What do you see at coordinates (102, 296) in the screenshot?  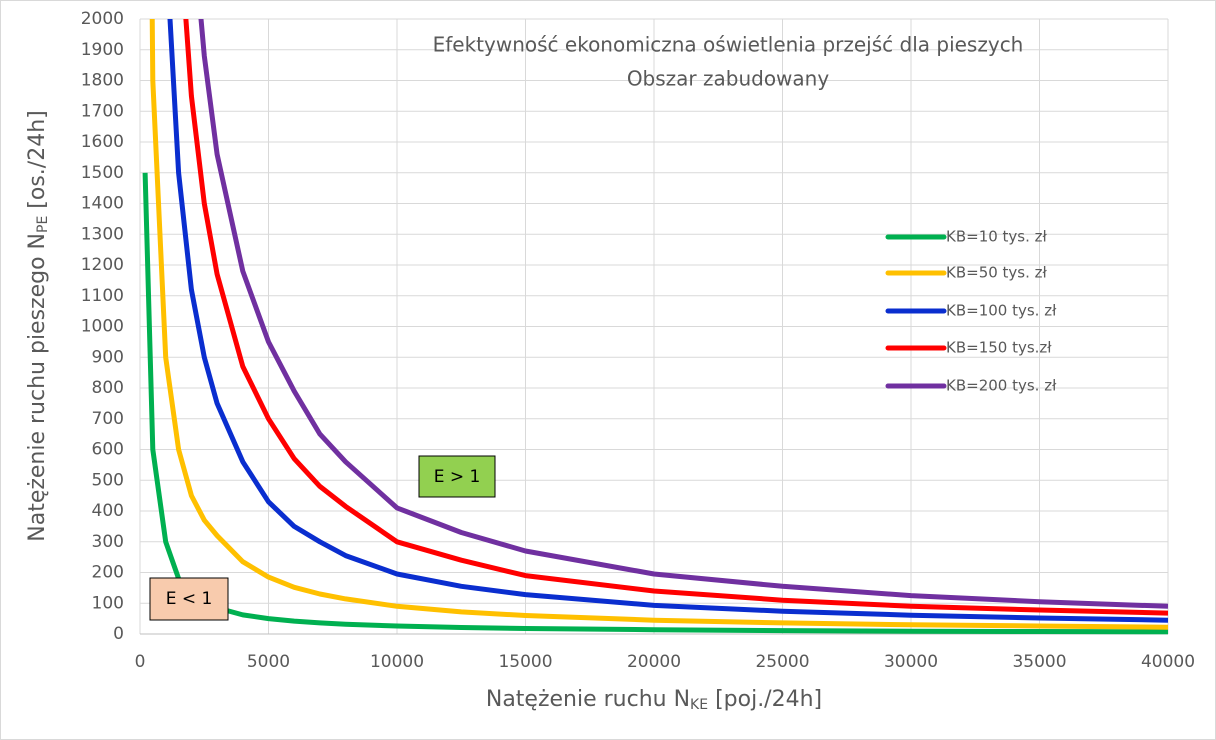 I see `y-tick-label: 1100` at bounding box center [102, 296].